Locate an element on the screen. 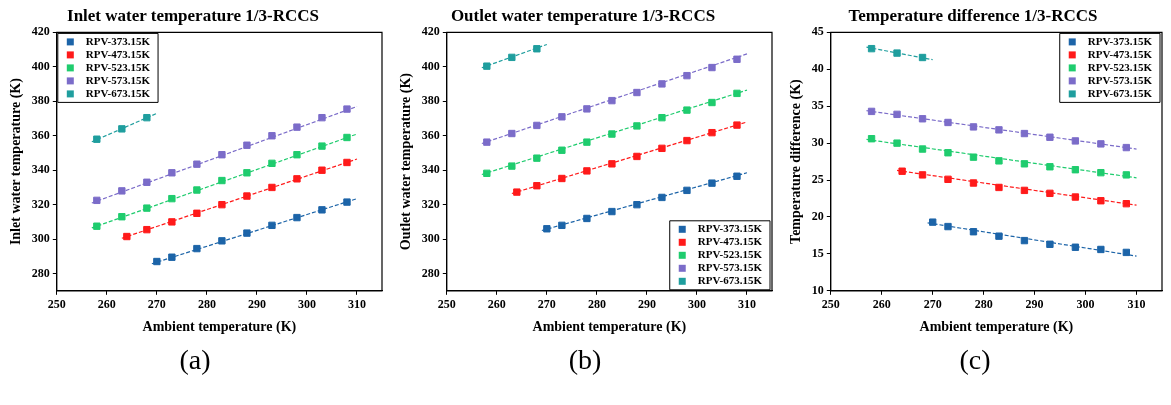 The image size is (1171, 405). y-axis-title: Temperature difference (K) is located at coordinates (796, 161).